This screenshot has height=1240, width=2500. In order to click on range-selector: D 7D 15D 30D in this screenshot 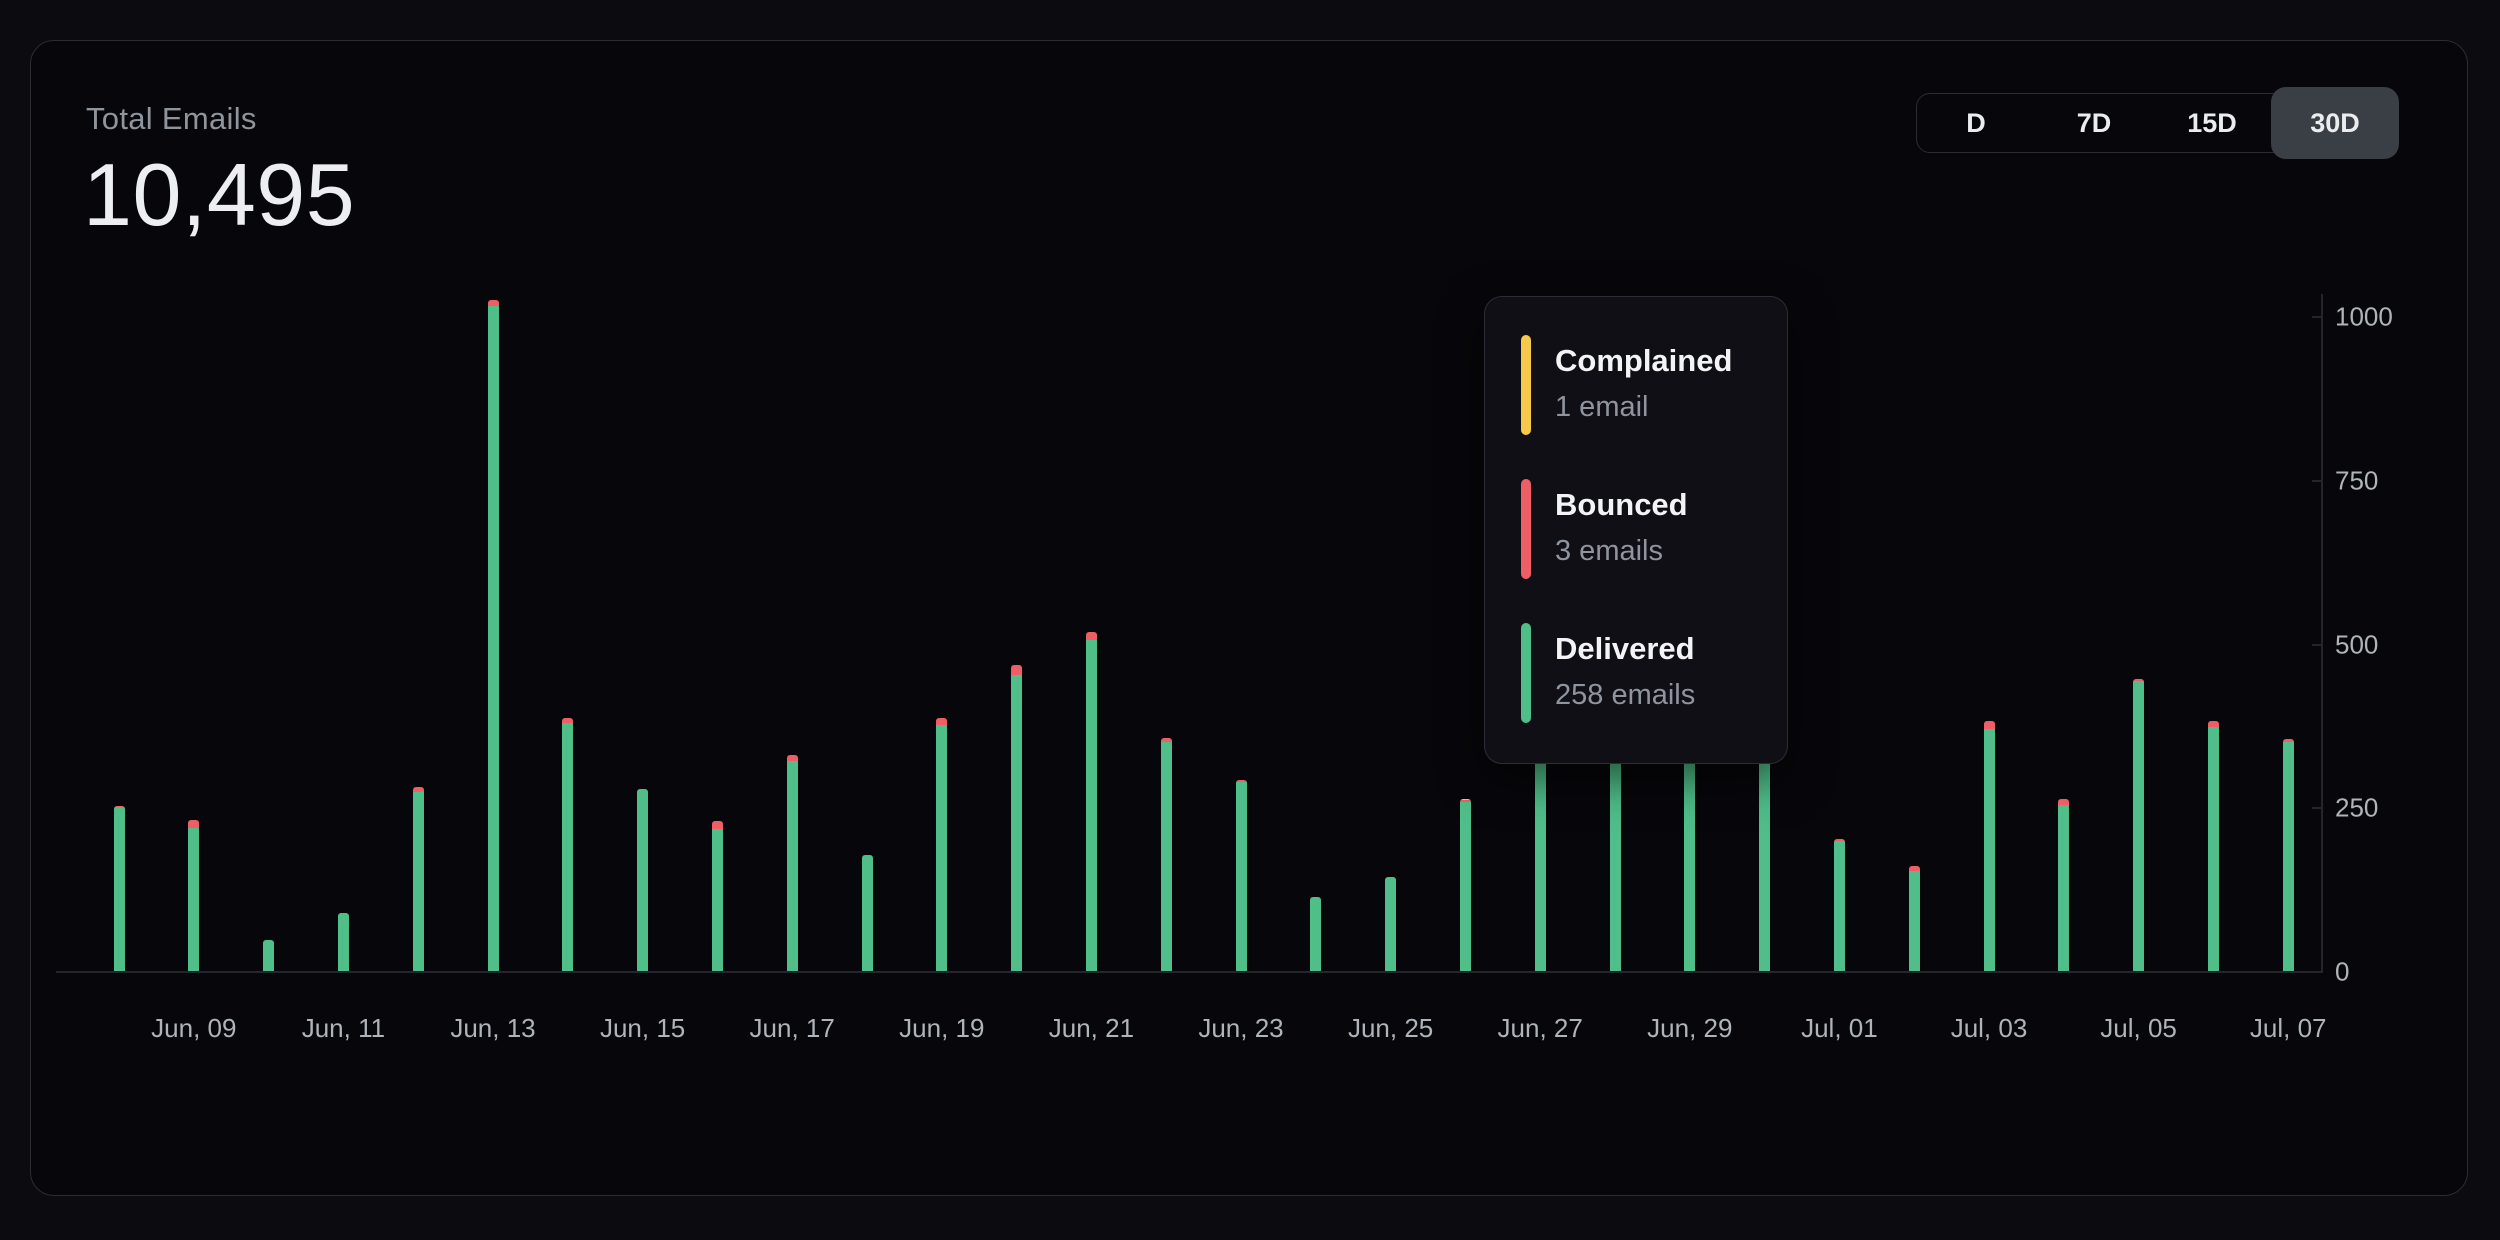, I will do `click(2157, 123)`.